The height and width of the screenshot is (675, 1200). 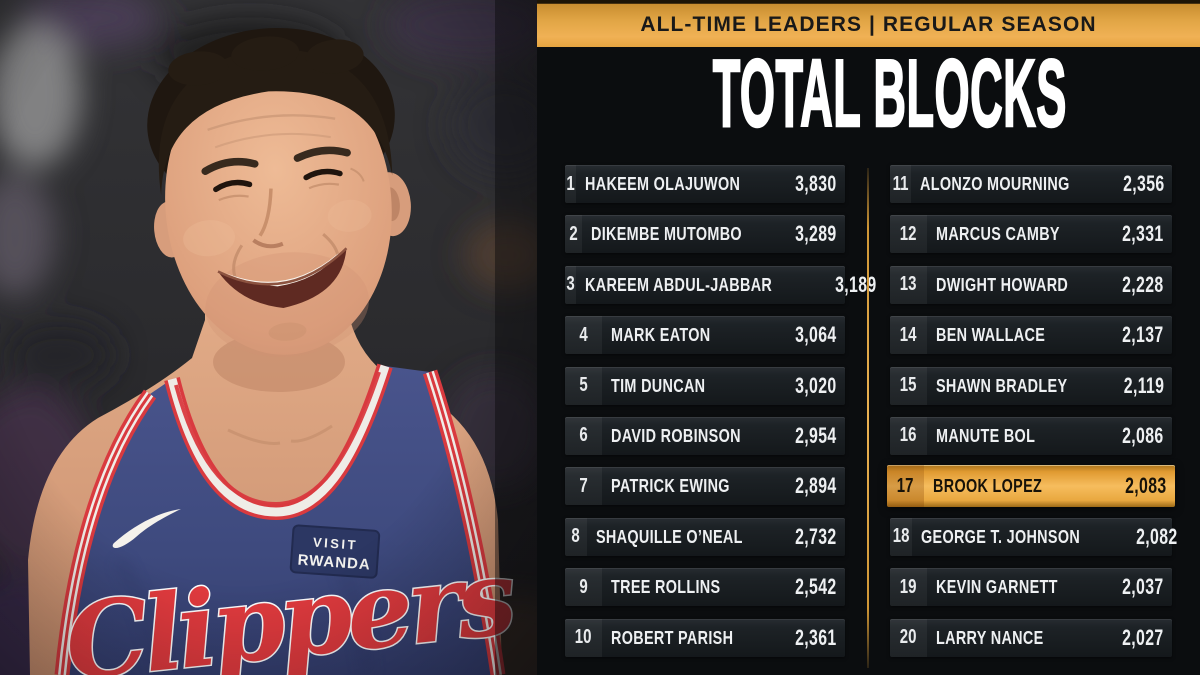 I want to click on blocks-value-label: 3,830, so click(x=816, y=183).